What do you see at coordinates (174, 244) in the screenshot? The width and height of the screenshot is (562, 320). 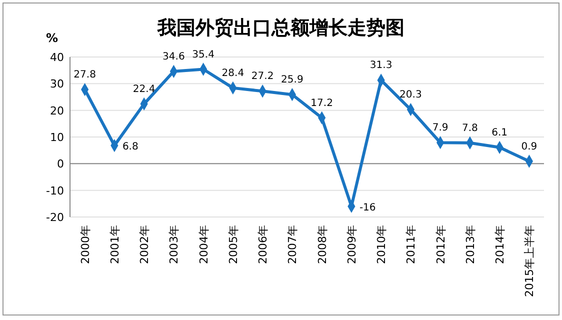 I see `x-tick-label: 2003年` at bounding box center [174, 244].